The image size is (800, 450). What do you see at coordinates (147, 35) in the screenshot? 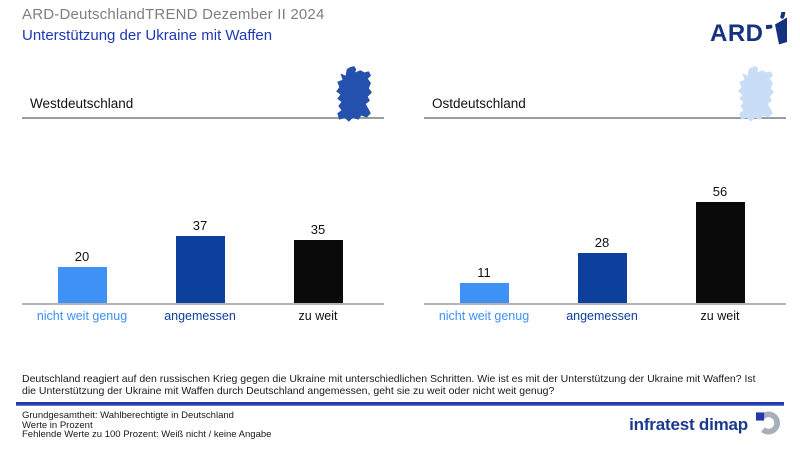
I see `chart-title: Unterstützung der Ukraine mit Waffen` at bounding box center [147, 35].